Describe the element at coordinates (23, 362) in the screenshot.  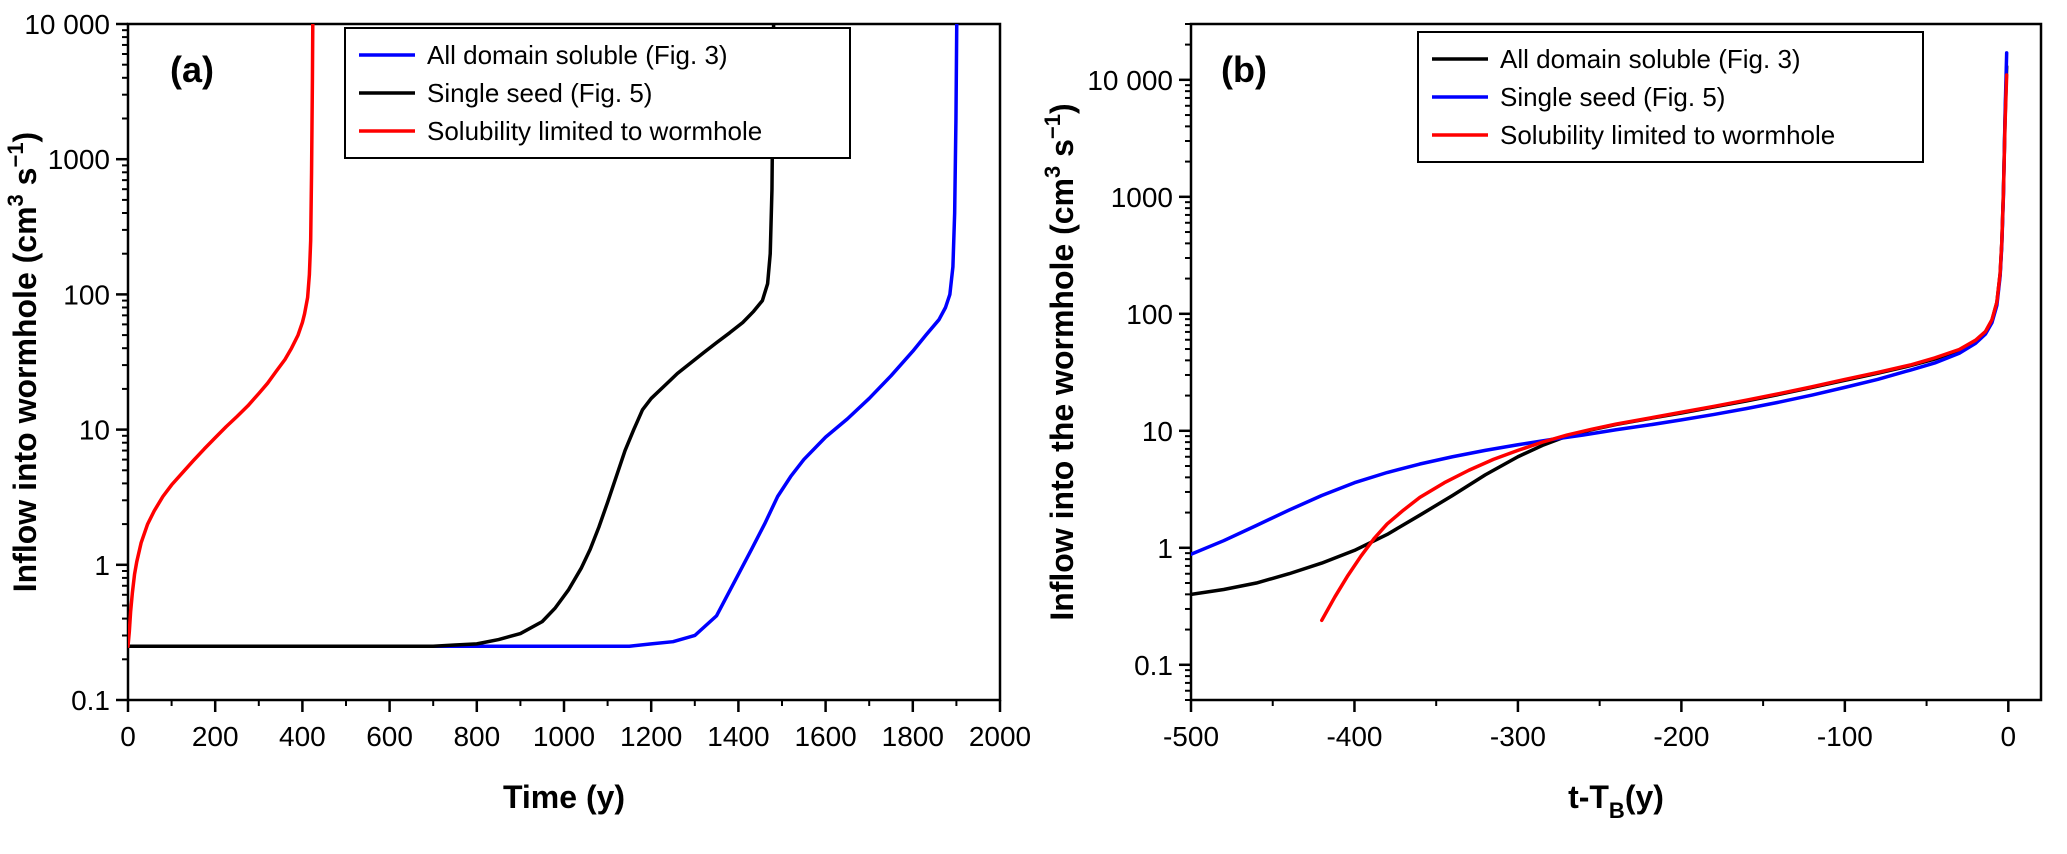
I see `y-axis-title: Inflow into wormhole (cm3 s−1)` at that location.